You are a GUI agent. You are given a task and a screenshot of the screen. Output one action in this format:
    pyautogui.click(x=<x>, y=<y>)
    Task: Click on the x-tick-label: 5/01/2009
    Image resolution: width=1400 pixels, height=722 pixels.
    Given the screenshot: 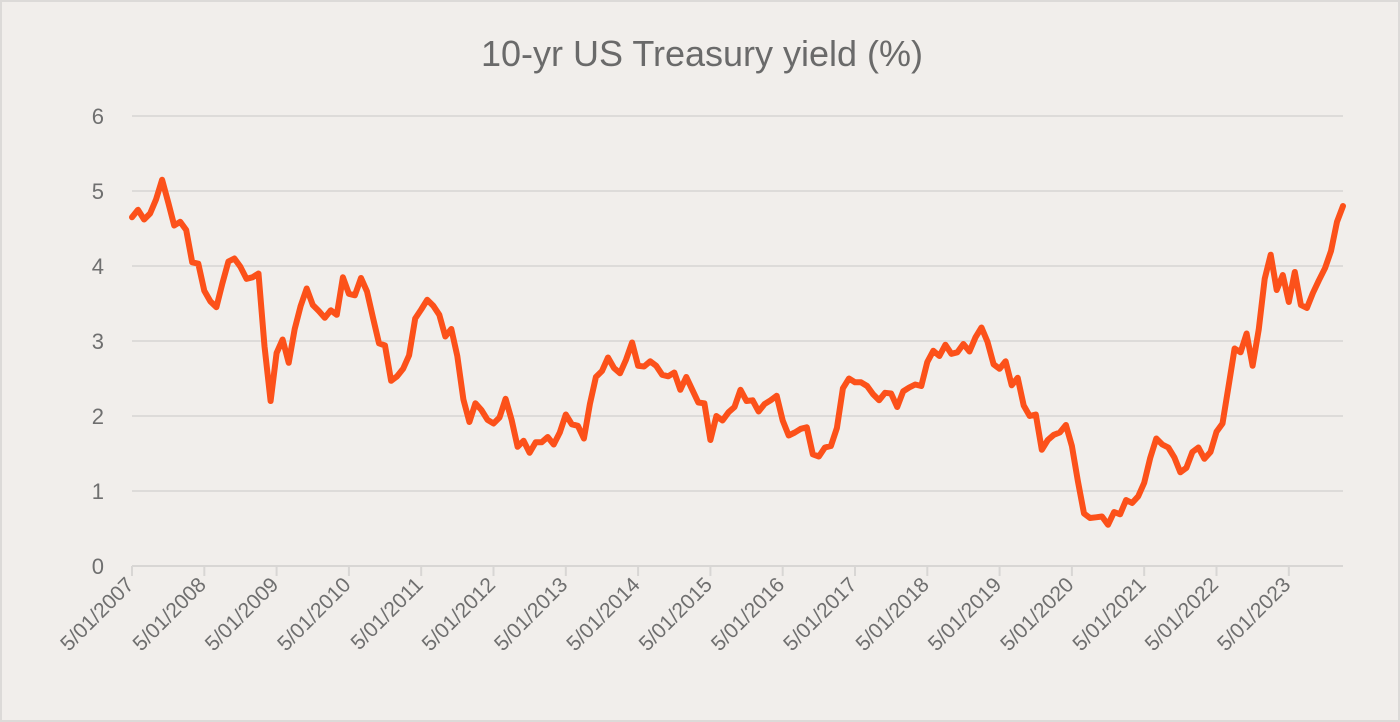 What is the action you would take?
    pyautogui.click(x=242, y=614)
    